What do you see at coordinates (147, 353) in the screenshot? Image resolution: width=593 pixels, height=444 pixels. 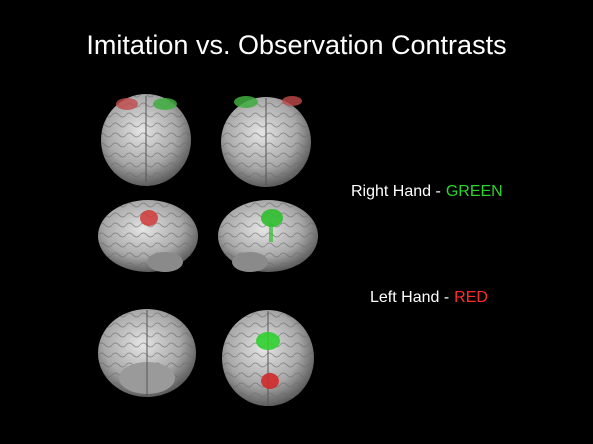 I see `brain-bottom` at bounding box center [147, 353].